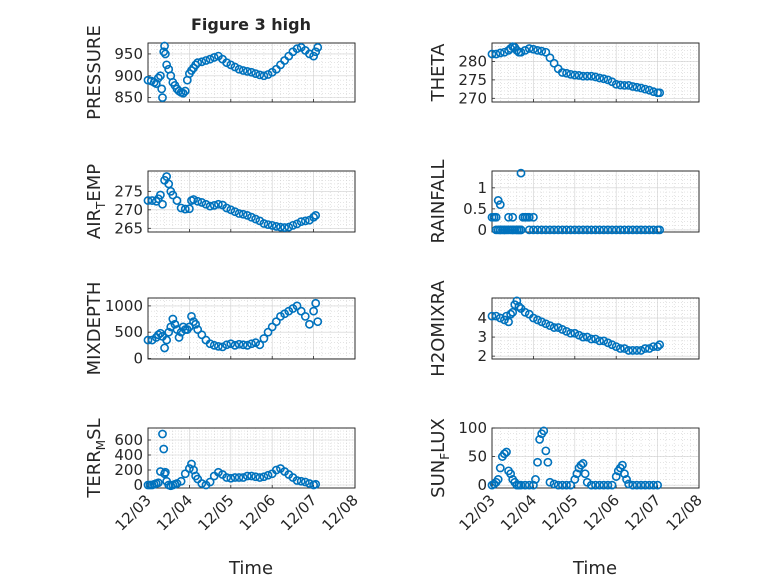 The image size is (778, 587). Describe the element at coordinates (128, 76) in the screenshot. I see `y-tick-label: 900` at that location.